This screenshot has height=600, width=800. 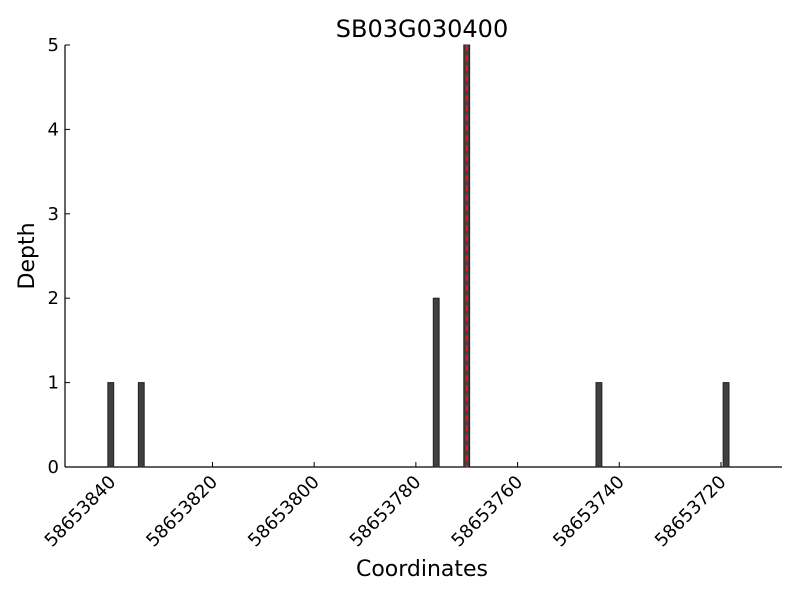 I want to click on x-tick-label: 58653740, so click(x=589, y=512).